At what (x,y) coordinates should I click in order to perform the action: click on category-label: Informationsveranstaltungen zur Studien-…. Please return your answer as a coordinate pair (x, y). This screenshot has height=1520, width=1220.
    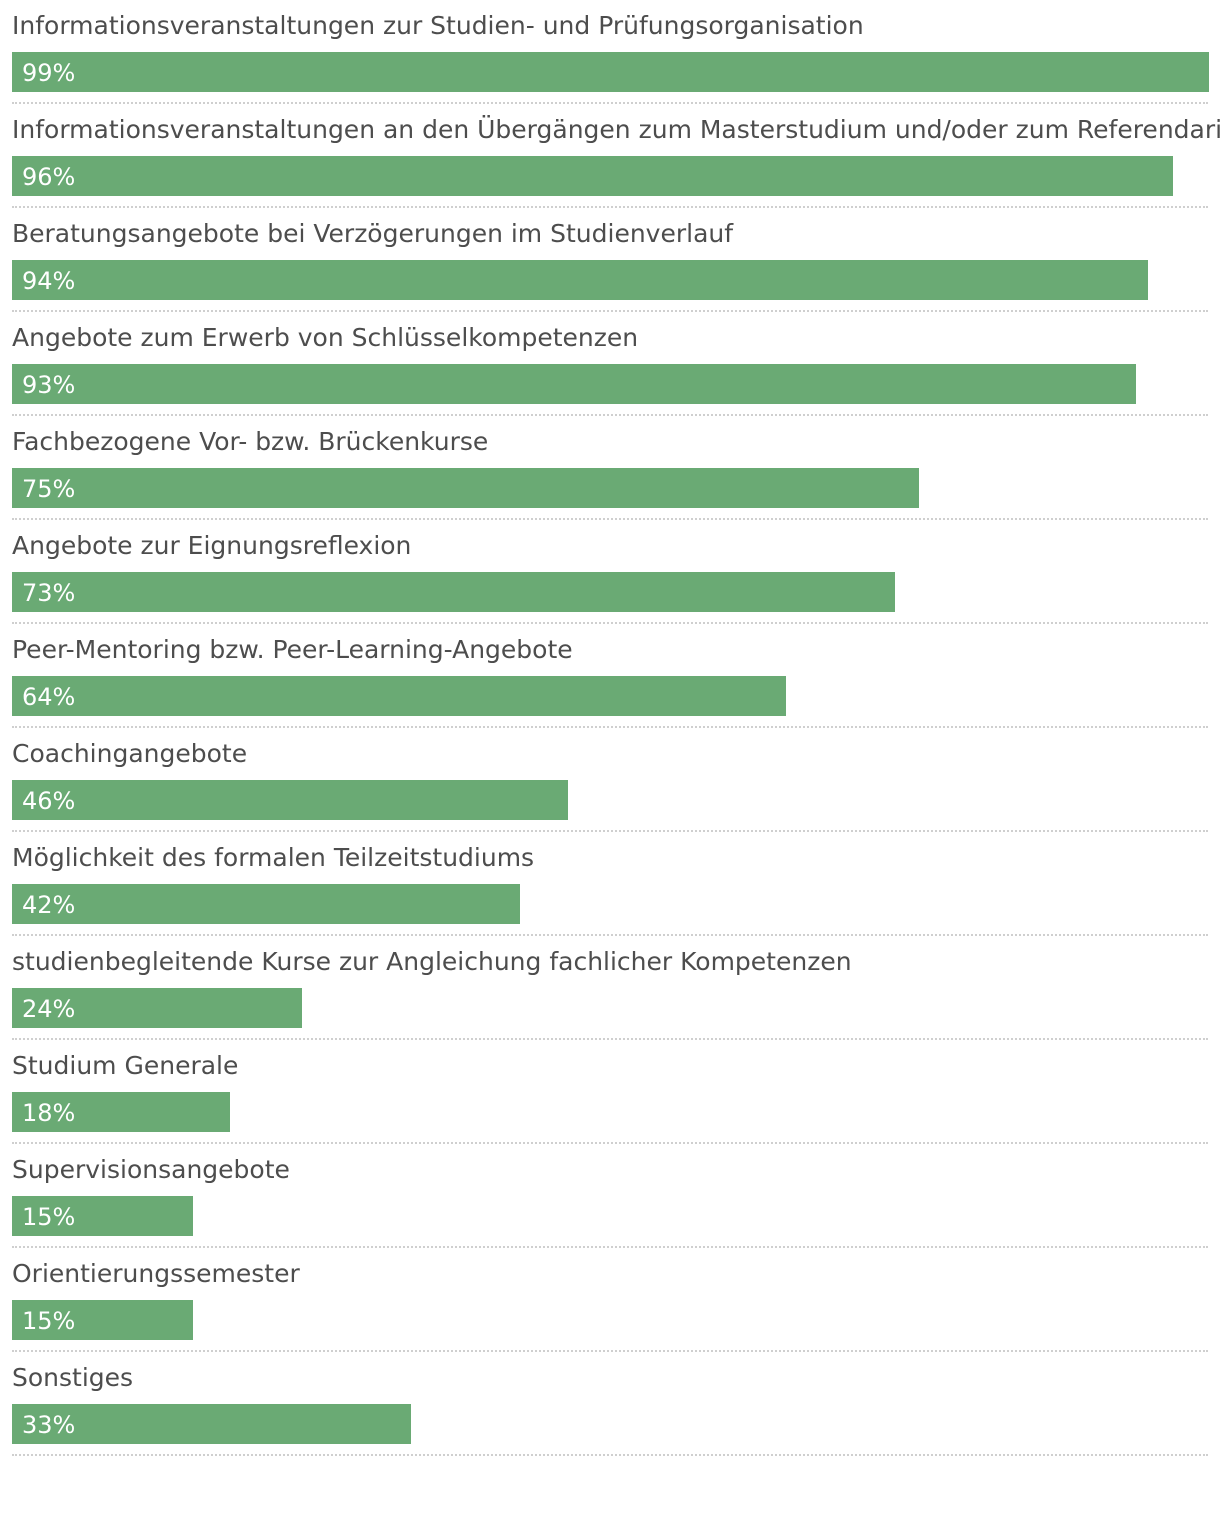
    Looking at the image, I should click on (438, 25).